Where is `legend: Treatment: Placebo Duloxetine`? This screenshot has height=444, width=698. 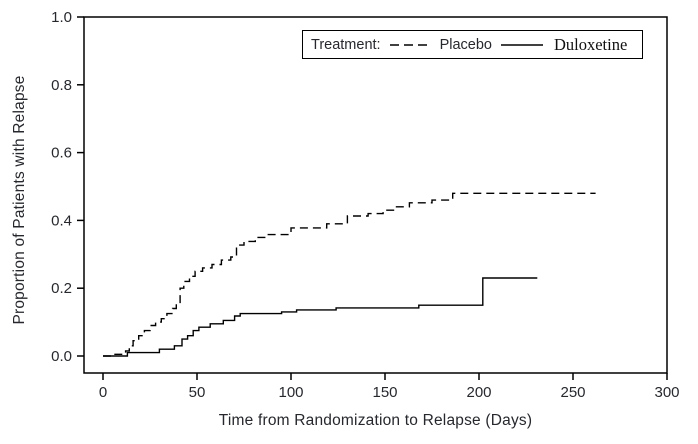 legend: Treatment: Placebo Duloxetine is located at coordinates (472, 44).